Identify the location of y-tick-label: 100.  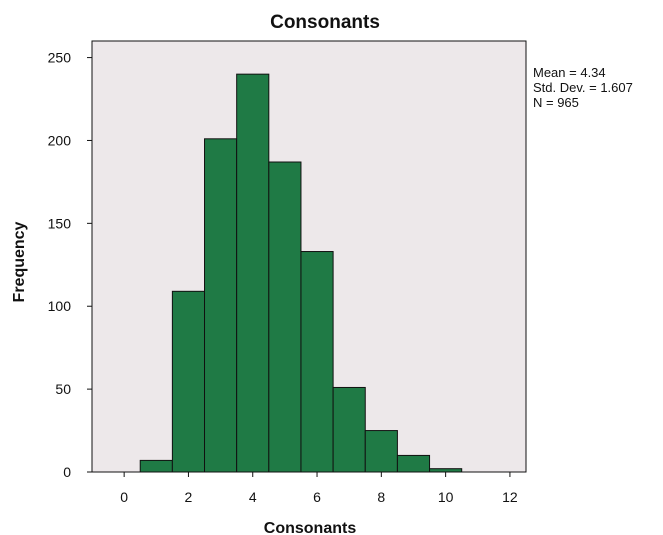
(60, 306).